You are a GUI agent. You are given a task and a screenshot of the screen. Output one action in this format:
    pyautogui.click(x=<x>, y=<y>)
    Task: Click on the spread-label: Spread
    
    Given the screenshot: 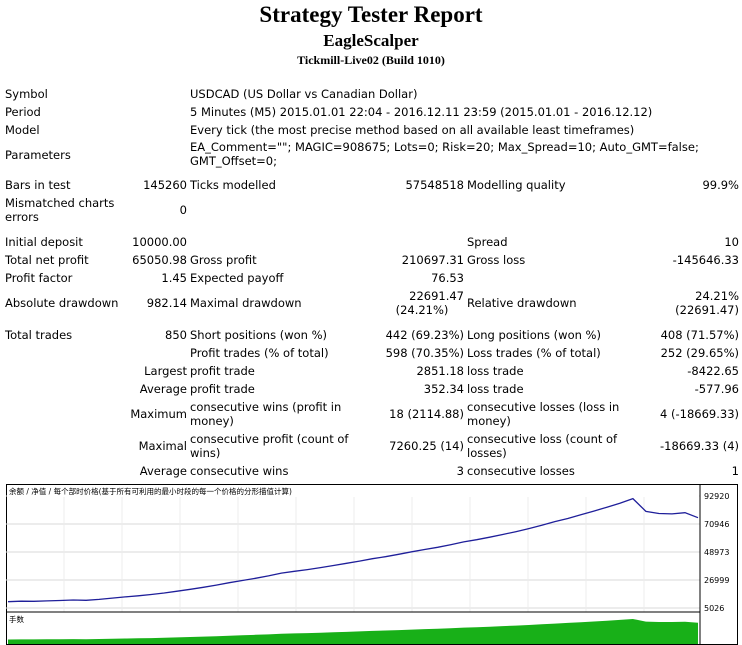 What is the action you would take?
    pyautogui.click(x=487, y=242)
    